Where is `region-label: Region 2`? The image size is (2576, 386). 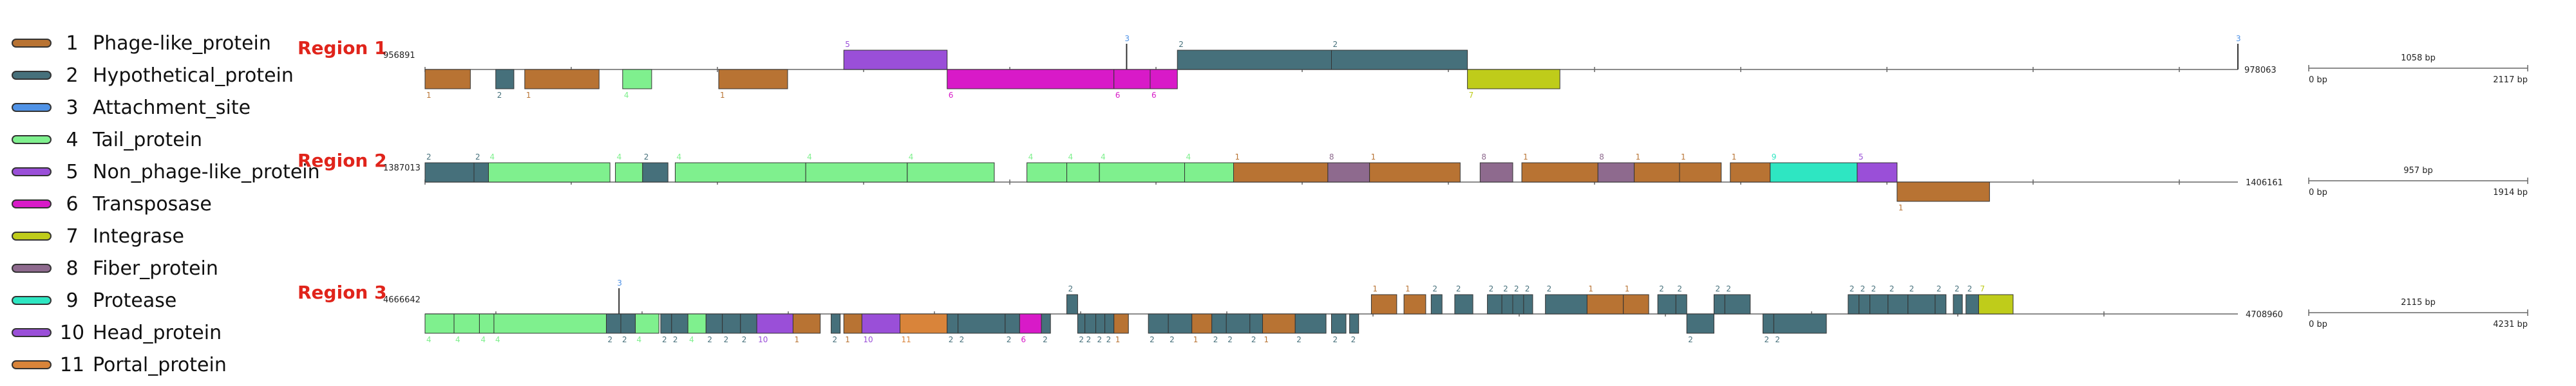
region-label: Region 2 is located at coordinates (342, 160).